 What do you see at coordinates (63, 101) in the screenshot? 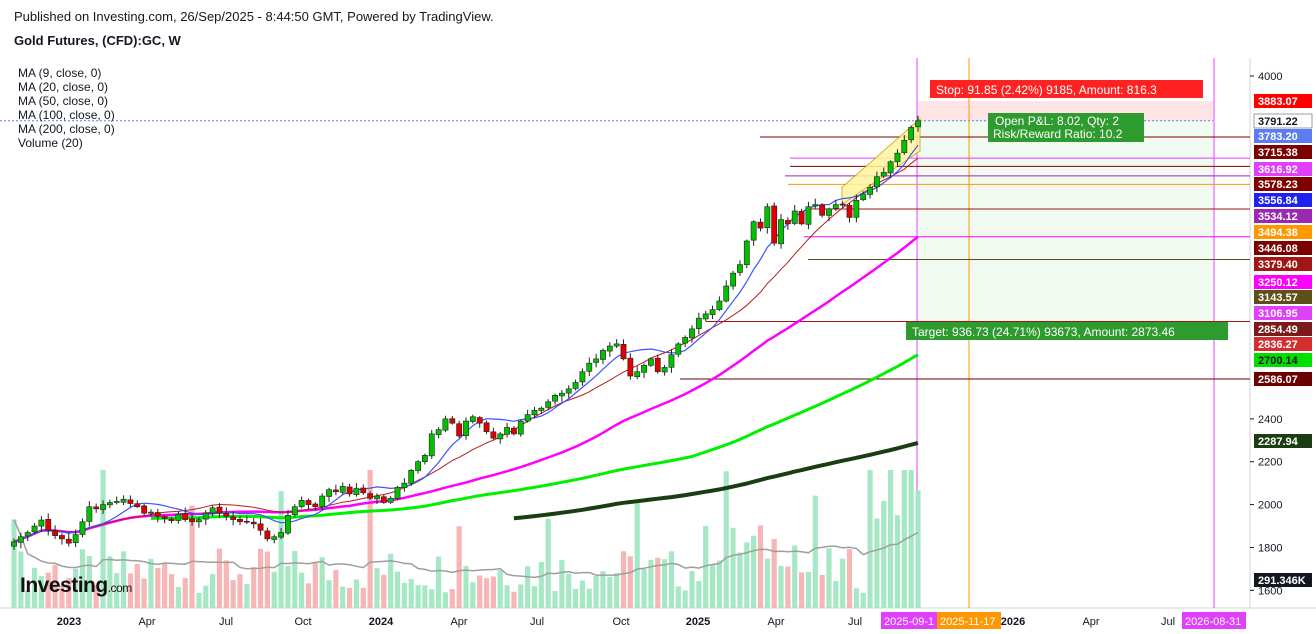
I see `indicator-ma50: MA (50, close, 0)` at bounding box center [63, 101].